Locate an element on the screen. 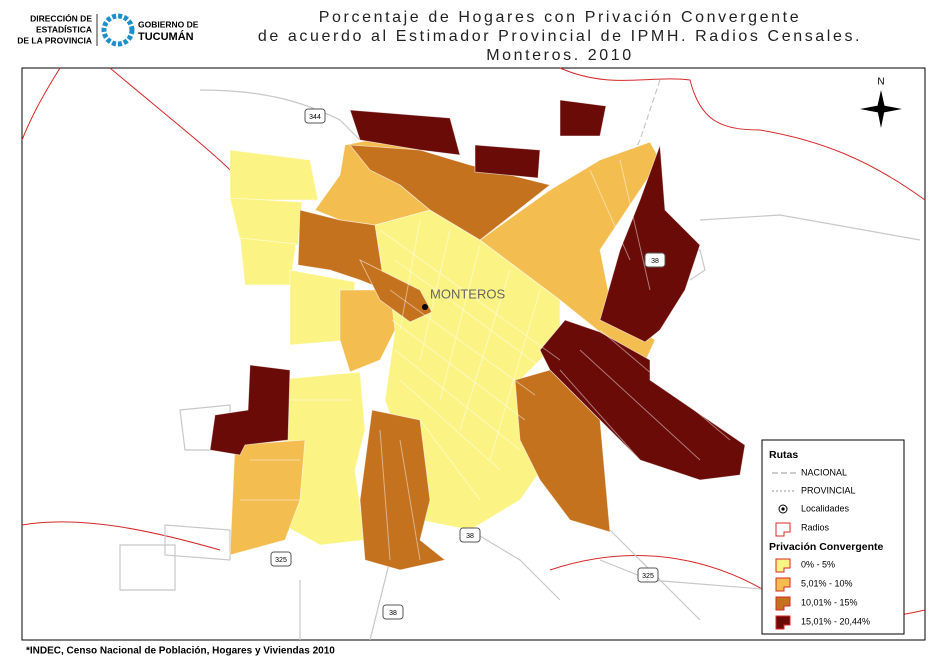 This screenshot has width=936, height=666. north-arrow: N is located at coordinates (881, 102).